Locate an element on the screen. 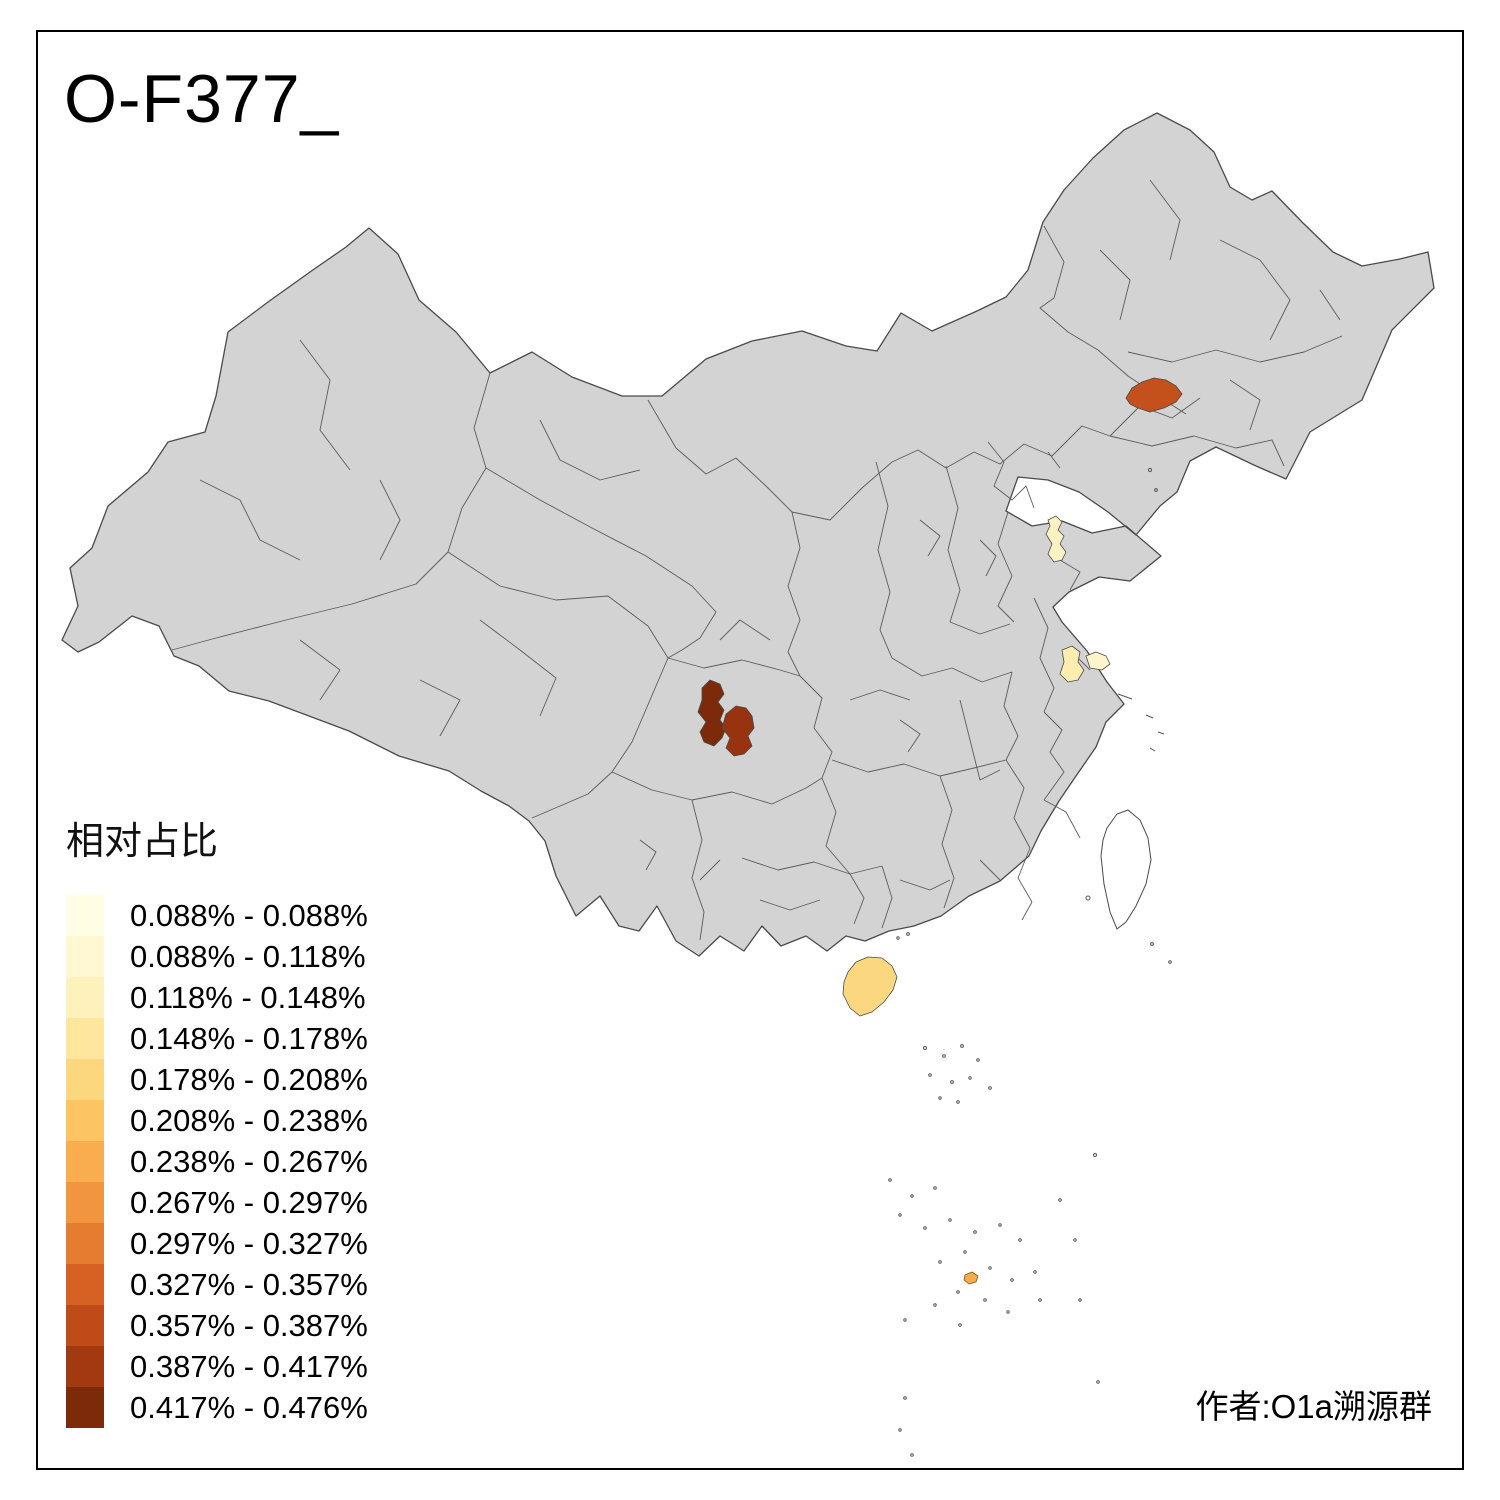 This screenshot has height=1500, width=1500. region-sichuan-south is located at coordinates (738, 731).